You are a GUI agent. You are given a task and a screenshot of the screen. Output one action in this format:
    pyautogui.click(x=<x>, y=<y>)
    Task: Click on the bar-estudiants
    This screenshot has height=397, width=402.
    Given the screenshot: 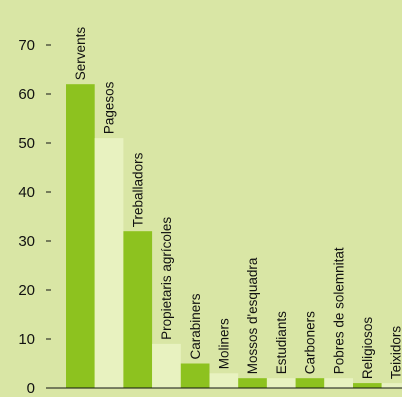 What is the action you would take?
    pyautogui.click(x=281, y=383)
    